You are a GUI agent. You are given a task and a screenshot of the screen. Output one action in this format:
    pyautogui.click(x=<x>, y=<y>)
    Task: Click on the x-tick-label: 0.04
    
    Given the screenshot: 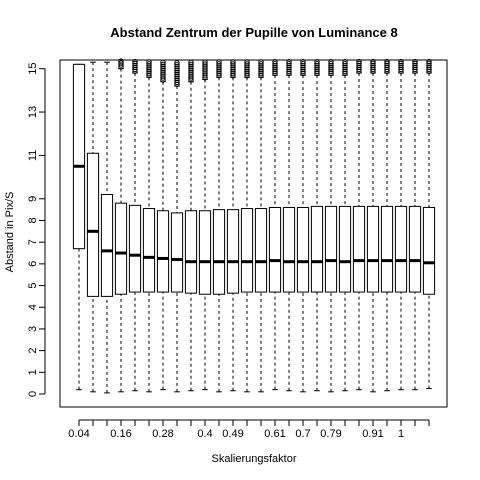 What is the action you would take?
    pyautogui.click(x=78, y=434)
    